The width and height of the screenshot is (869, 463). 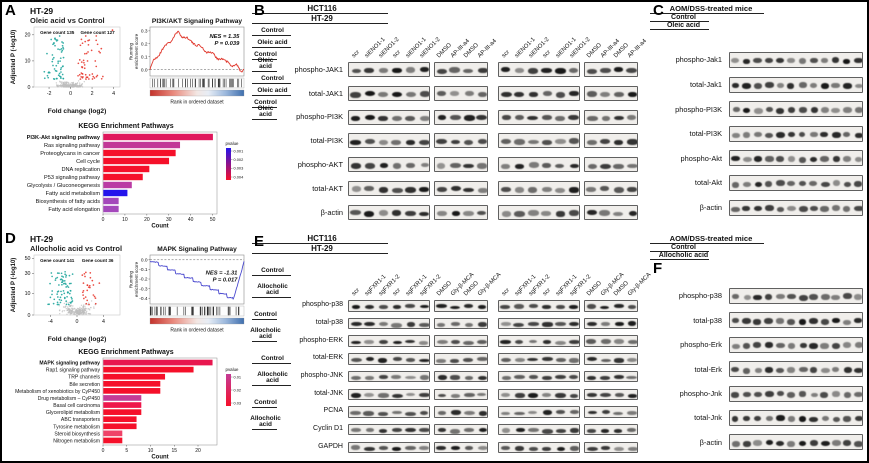 What do you see at coordinates (28, 259) in the screenshot?
I see `svg-text: 50` at bounding box center [28, 259].